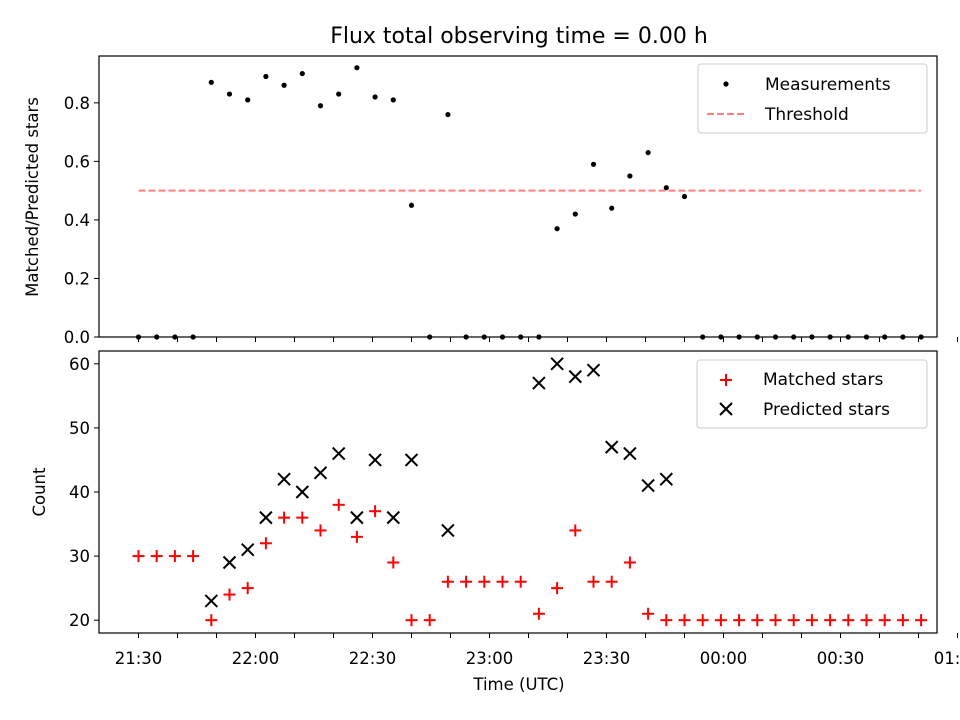  Describe the element at coordinates (726, 84) in the screenshot. I see `measurements-legend-marker` at that location.